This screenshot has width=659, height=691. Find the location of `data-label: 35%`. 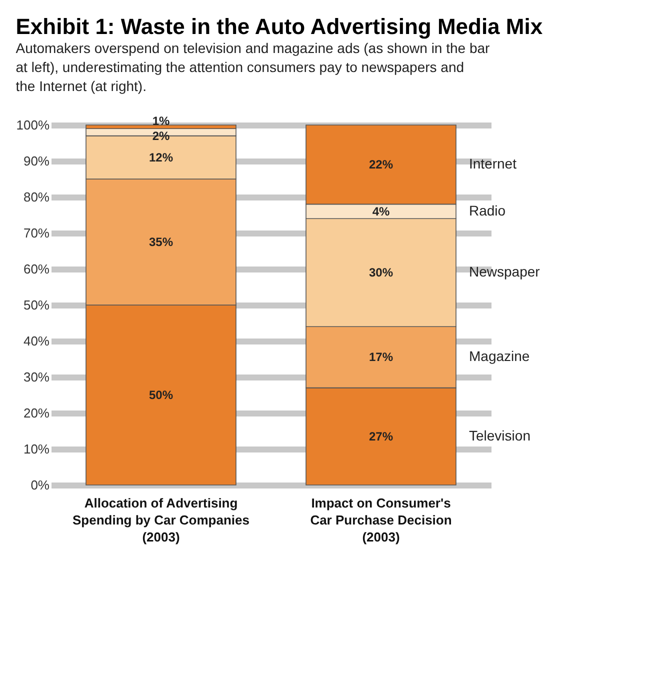

data-label: 35% is located at coordinates (161, 242).